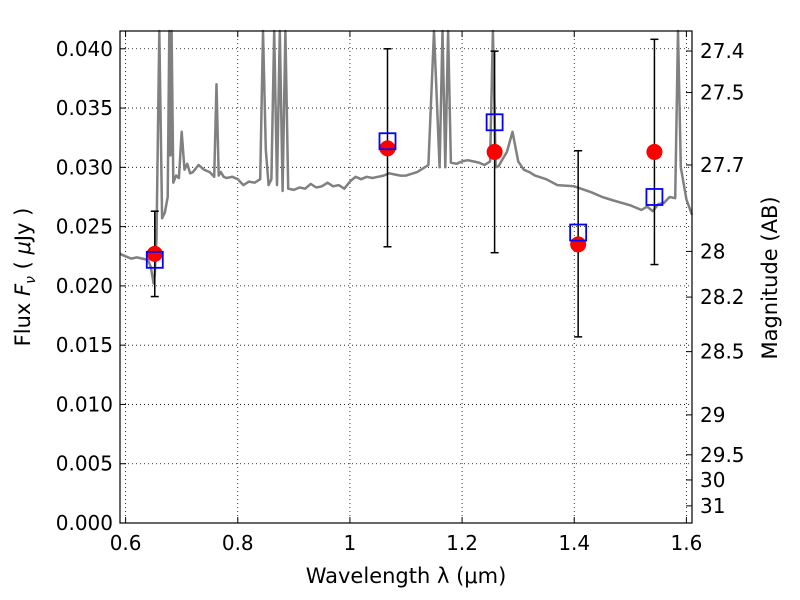 This screenshot has height=600, width=800. I want to click on y-axis-title-mu: μ, so click(23, 248).